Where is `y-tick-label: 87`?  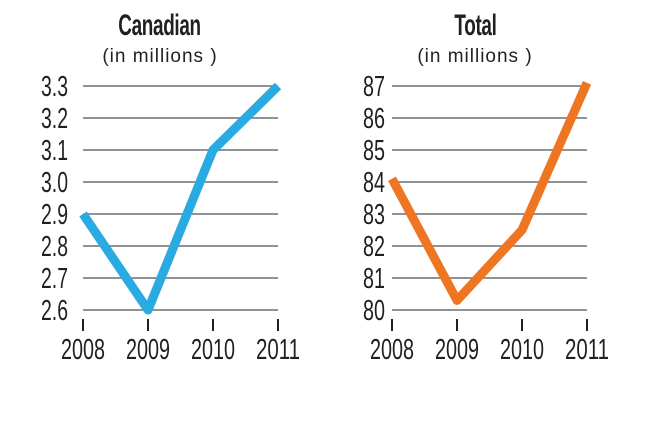 y-tick-label: 87 is located at coordinates (374, 87).